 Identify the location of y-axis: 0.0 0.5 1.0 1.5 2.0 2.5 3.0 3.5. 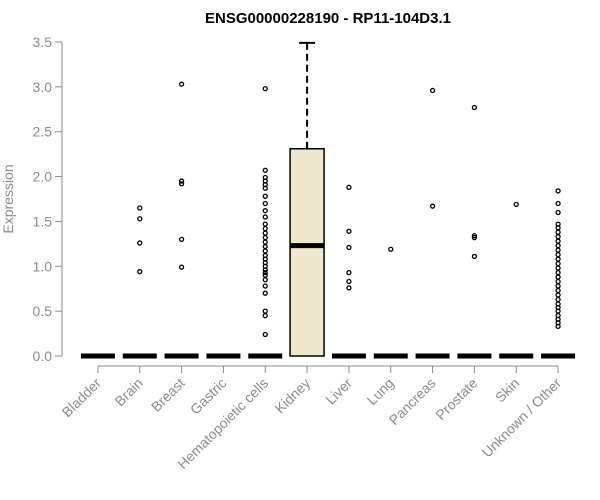
(48, 199).